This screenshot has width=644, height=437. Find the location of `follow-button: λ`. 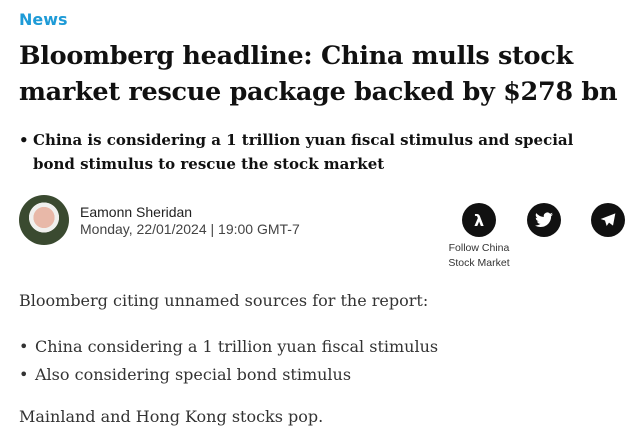

follow-button: λ is located at coordinates (479, 220).